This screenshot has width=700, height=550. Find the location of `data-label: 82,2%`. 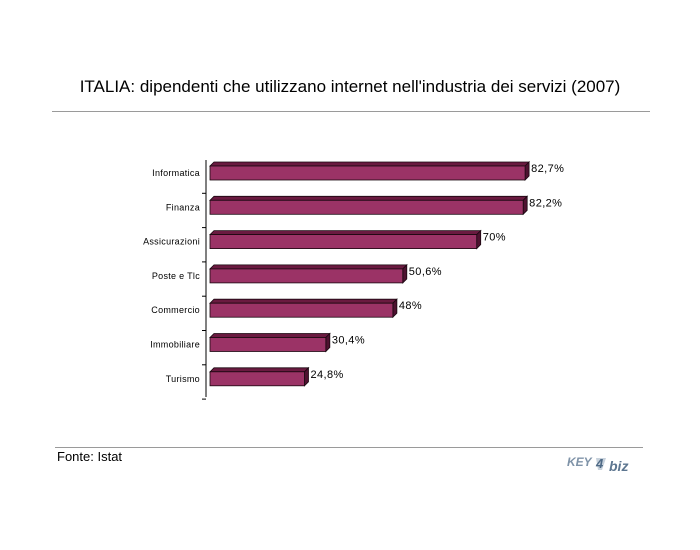

data-label: 82,2% is located at coordinates (545, 203).